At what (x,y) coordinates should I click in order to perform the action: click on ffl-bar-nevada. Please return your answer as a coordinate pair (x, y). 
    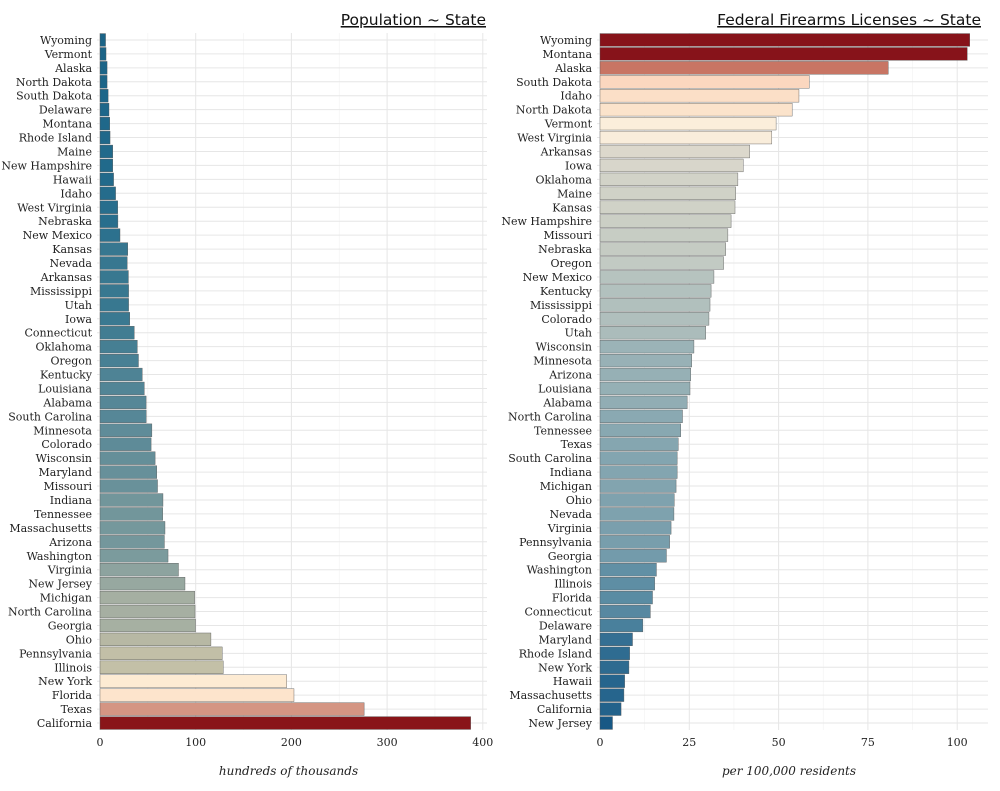
    Looking at the image, I should click on (637, 514).